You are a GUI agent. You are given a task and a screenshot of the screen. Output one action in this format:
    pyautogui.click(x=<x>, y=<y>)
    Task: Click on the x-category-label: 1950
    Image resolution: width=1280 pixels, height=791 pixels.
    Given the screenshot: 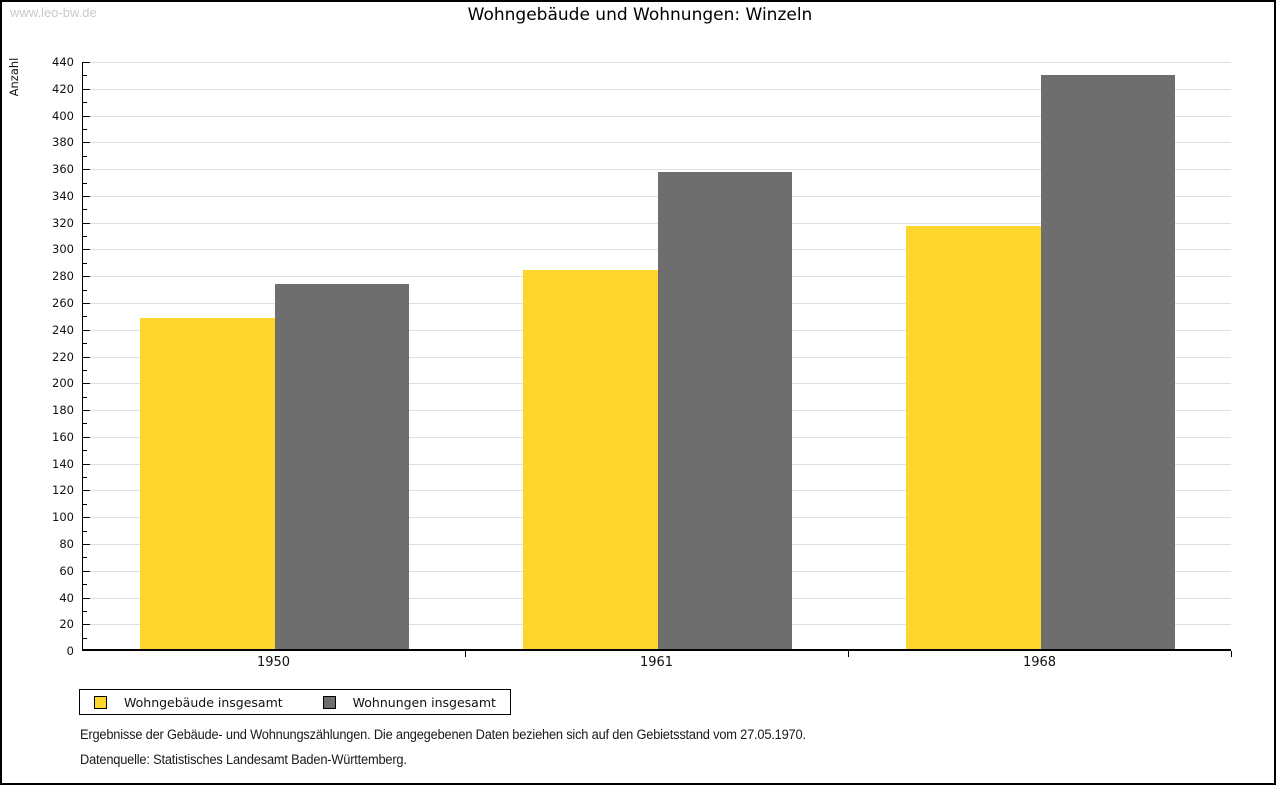 What is the action you would take?
    pyautogui.click(x=273, y=662)
    